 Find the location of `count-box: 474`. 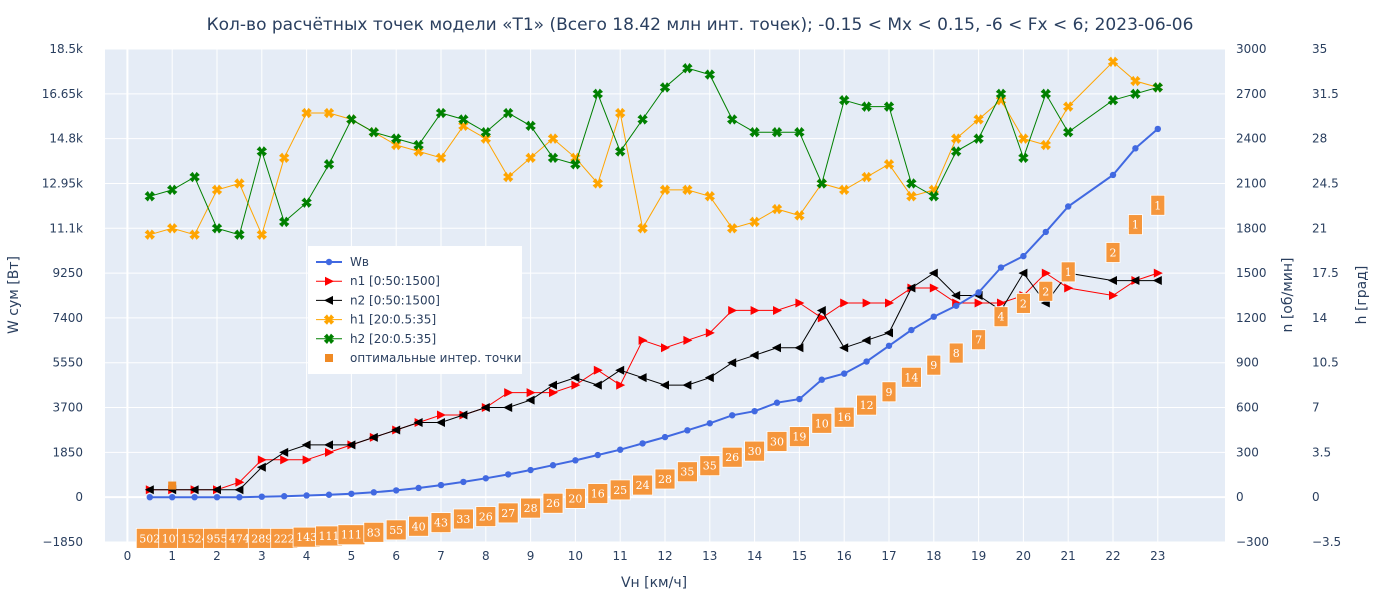

count-box: 474 is located at coordinates (239, 538).